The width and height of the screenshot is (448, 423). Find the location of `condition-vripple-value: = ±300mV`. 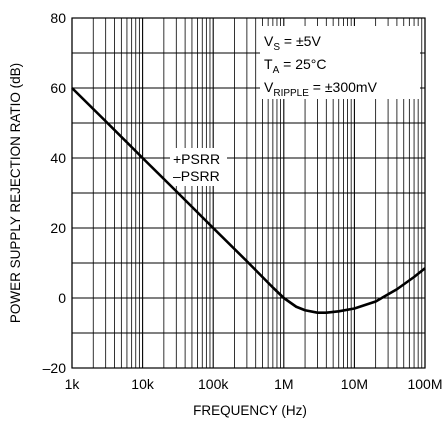

condition-vripple-value: = ±300mV is located at coordinates (343, 87).